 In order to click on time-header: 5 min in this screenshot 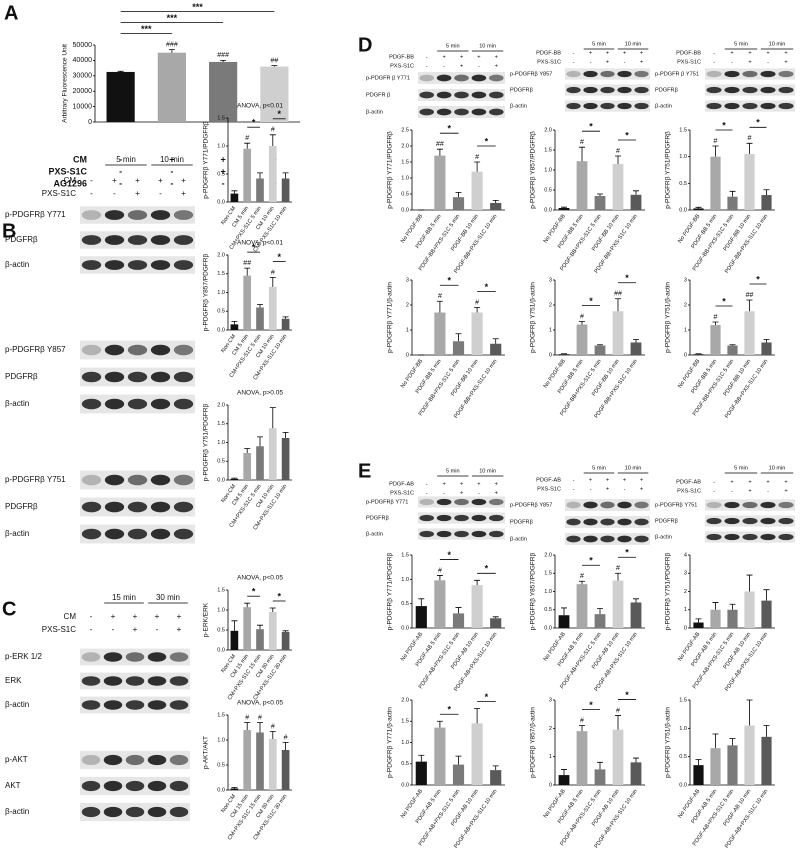, I will do `click(599, 44)`.